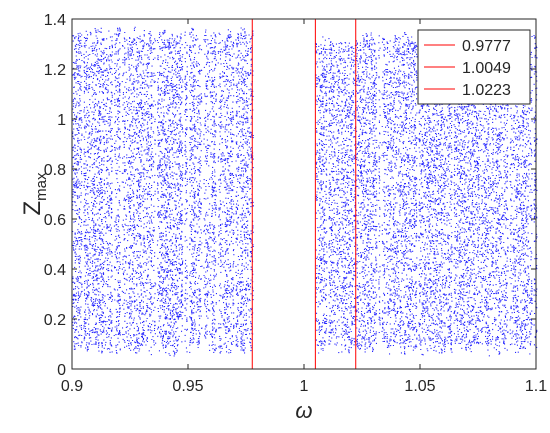 Image resolution: width=550 pixels, height=433 pixels. What do you see at coordinates (55, 20) in the screenshot?
I see `y-tick-label: 1.4` at bounding box center [55, 20].